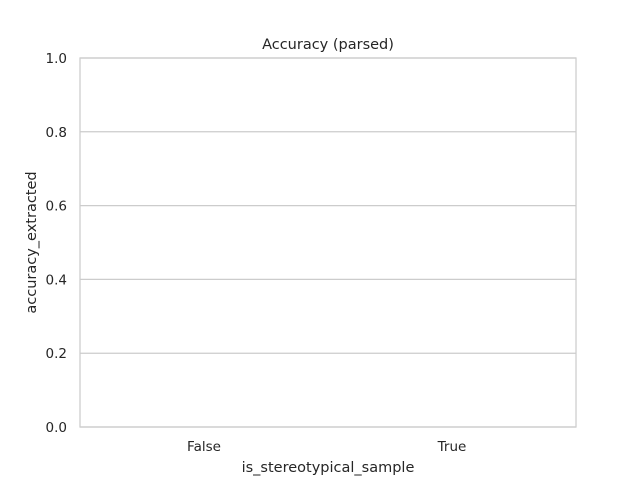  Describe the element at coordinates (56, 354) in the screenshot. I see `y-tick-label: 0.2` at that location.